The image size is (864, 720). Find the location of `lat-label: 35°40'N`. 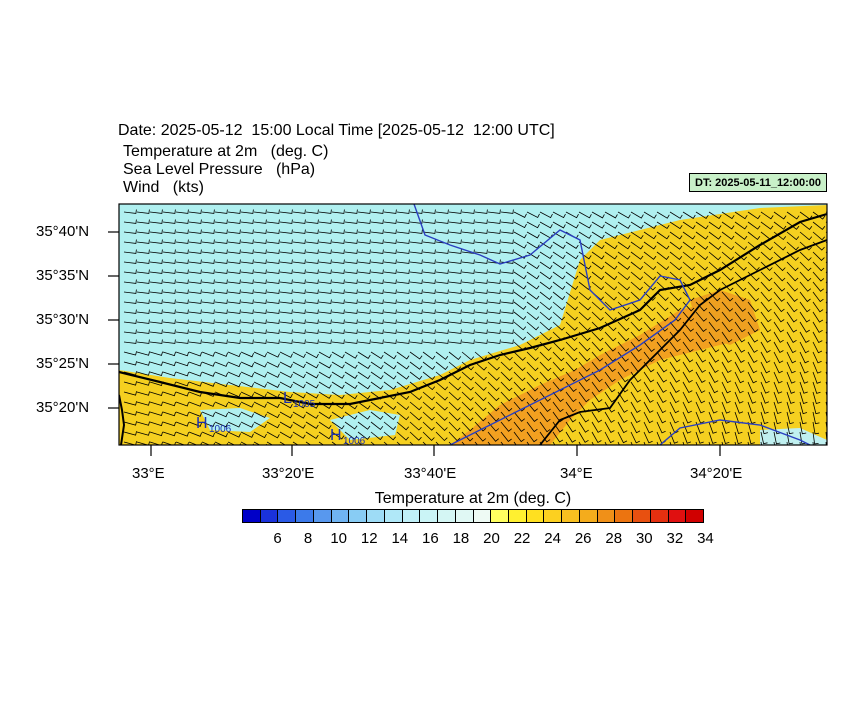

lat-label: 35°40'N is located at coordinates (63, 231).